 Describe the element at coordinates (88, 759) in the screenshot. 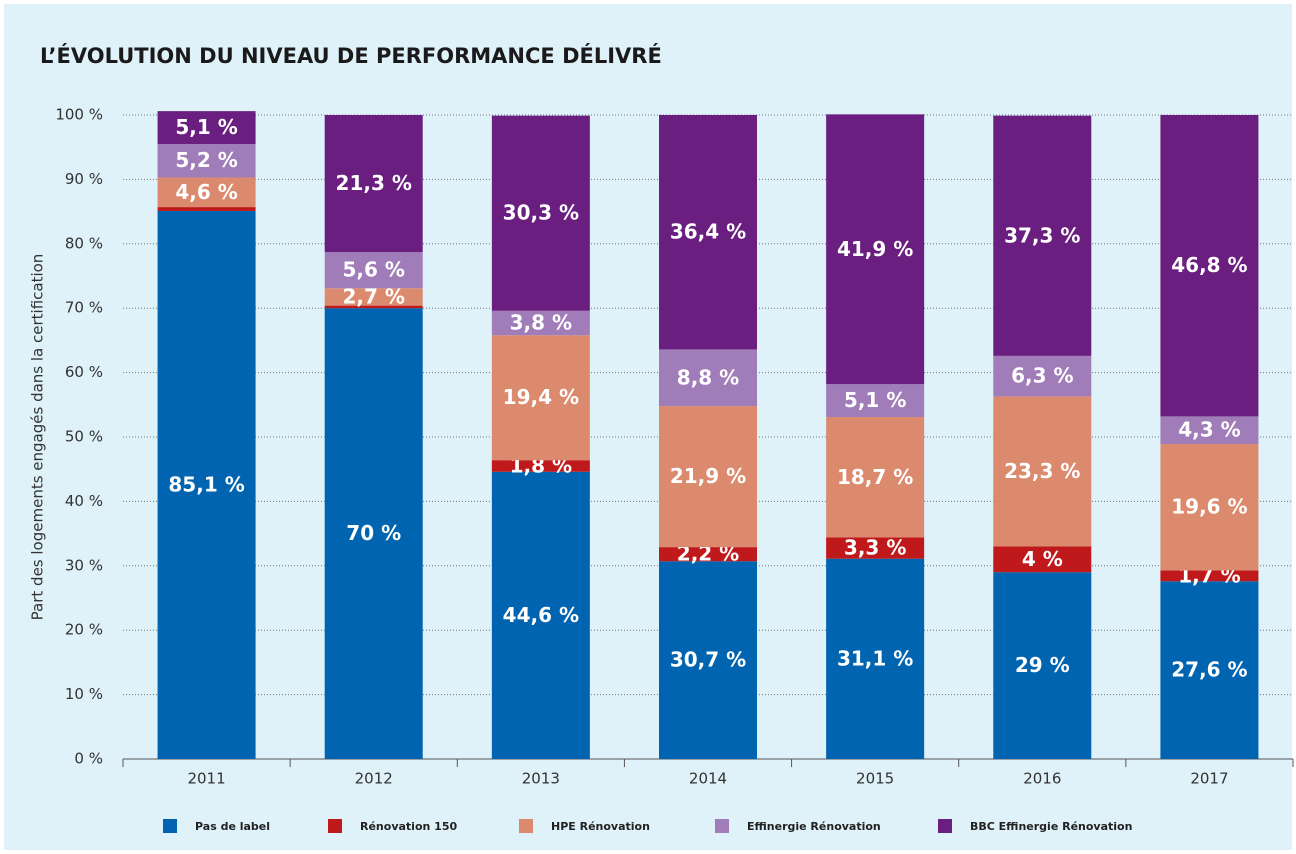

I see `y-tick-label: 0 %` at that location.